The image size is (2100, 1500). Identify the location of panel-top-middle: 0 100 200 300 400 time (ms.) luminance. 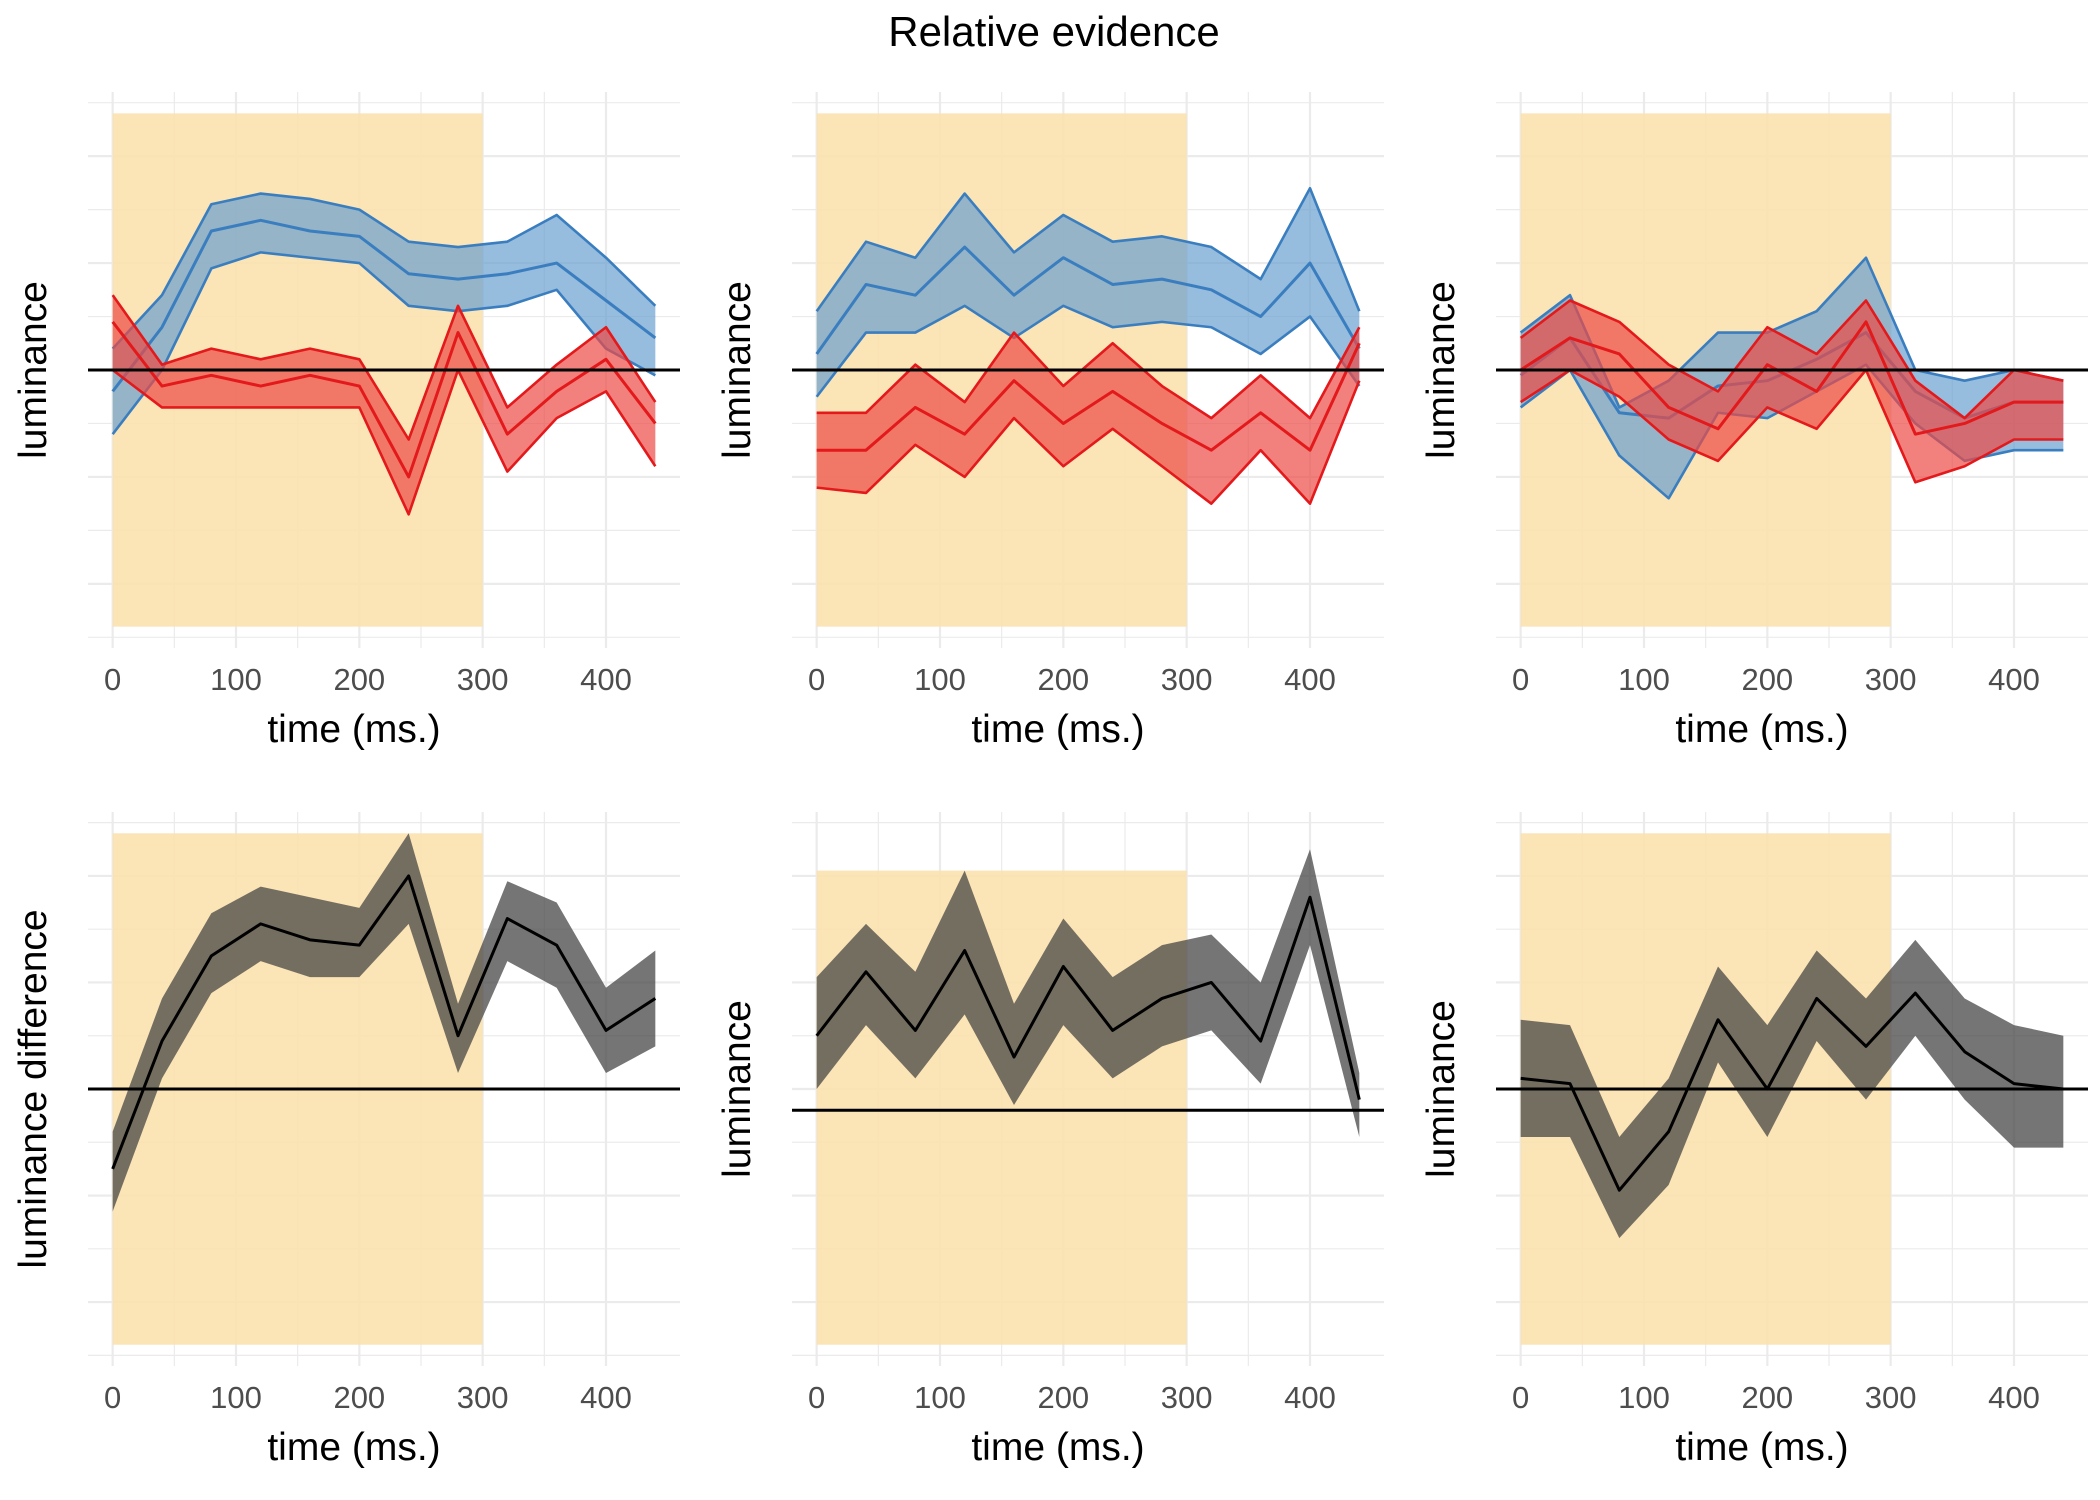
(1050, 421).